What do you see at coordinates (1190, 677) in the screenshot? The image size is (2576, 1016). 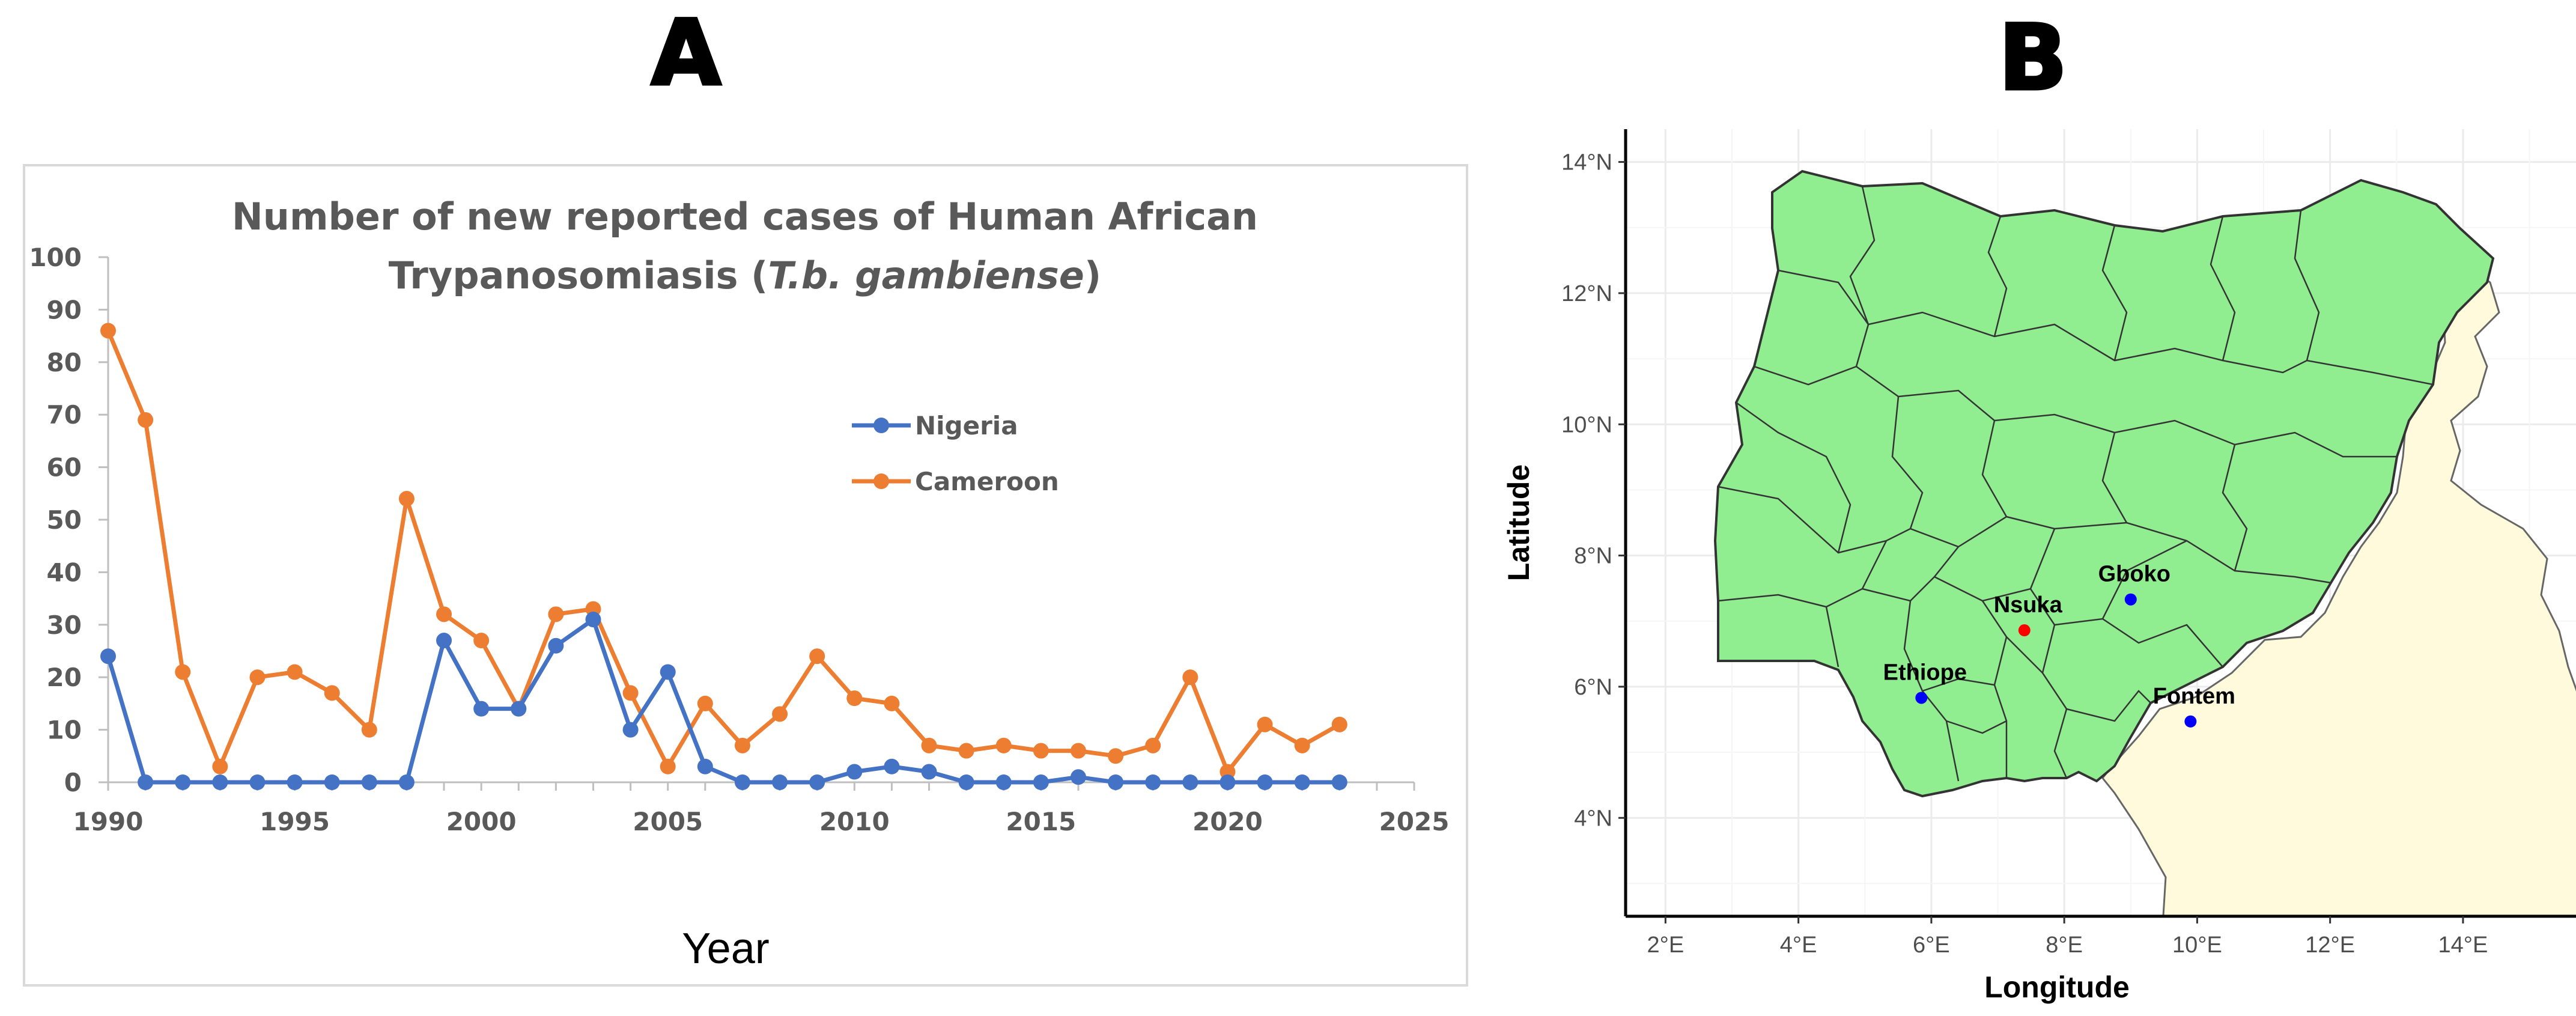 I see `cameroon-point-2019` at bounding box center [1190, 677].